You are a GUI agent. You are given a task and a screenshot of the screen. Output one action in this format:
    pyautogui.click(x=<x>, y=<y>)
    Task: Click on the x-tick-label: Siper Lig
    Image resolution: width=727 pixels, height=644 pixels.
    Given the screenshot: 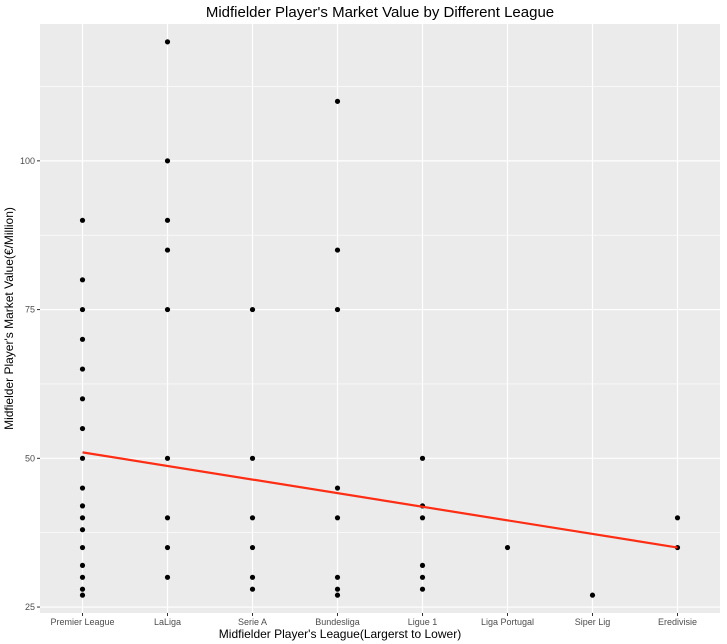 What is the action you would take?
    pyautogui.click(x=593, y=622)
    